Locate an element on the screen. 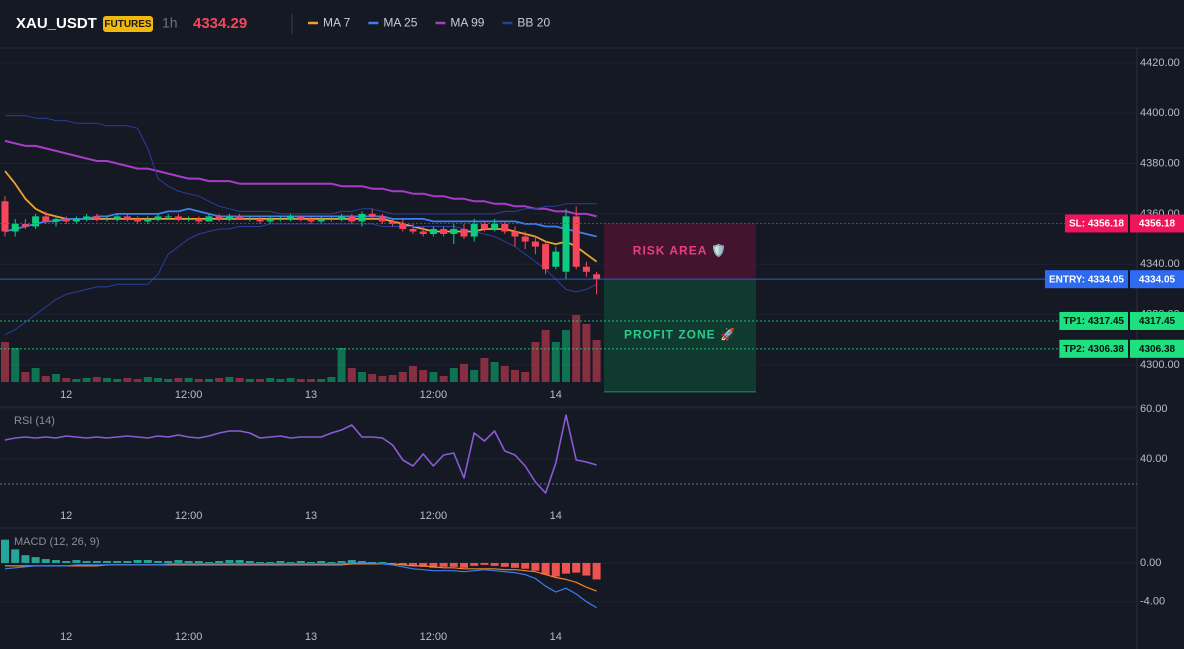  price-tag-label: 4356.18 is located at coordinates (1157, 224).